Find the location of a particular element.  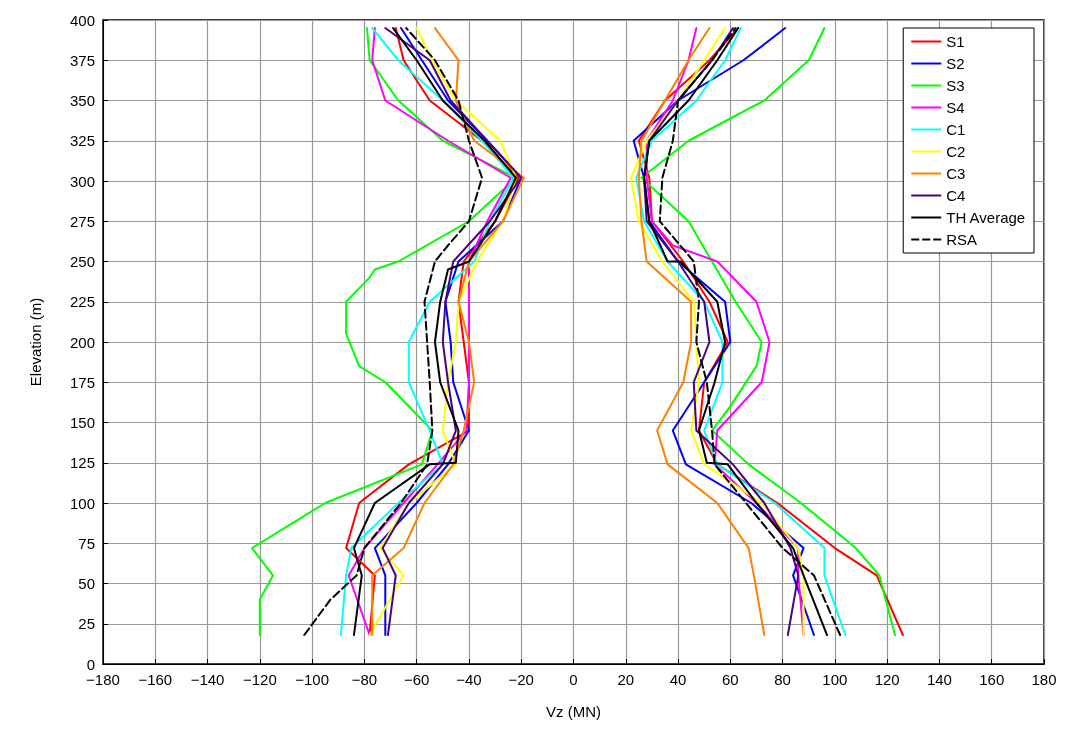

y-axis-title: Elevation (m) is located at coordinates (35, 342).